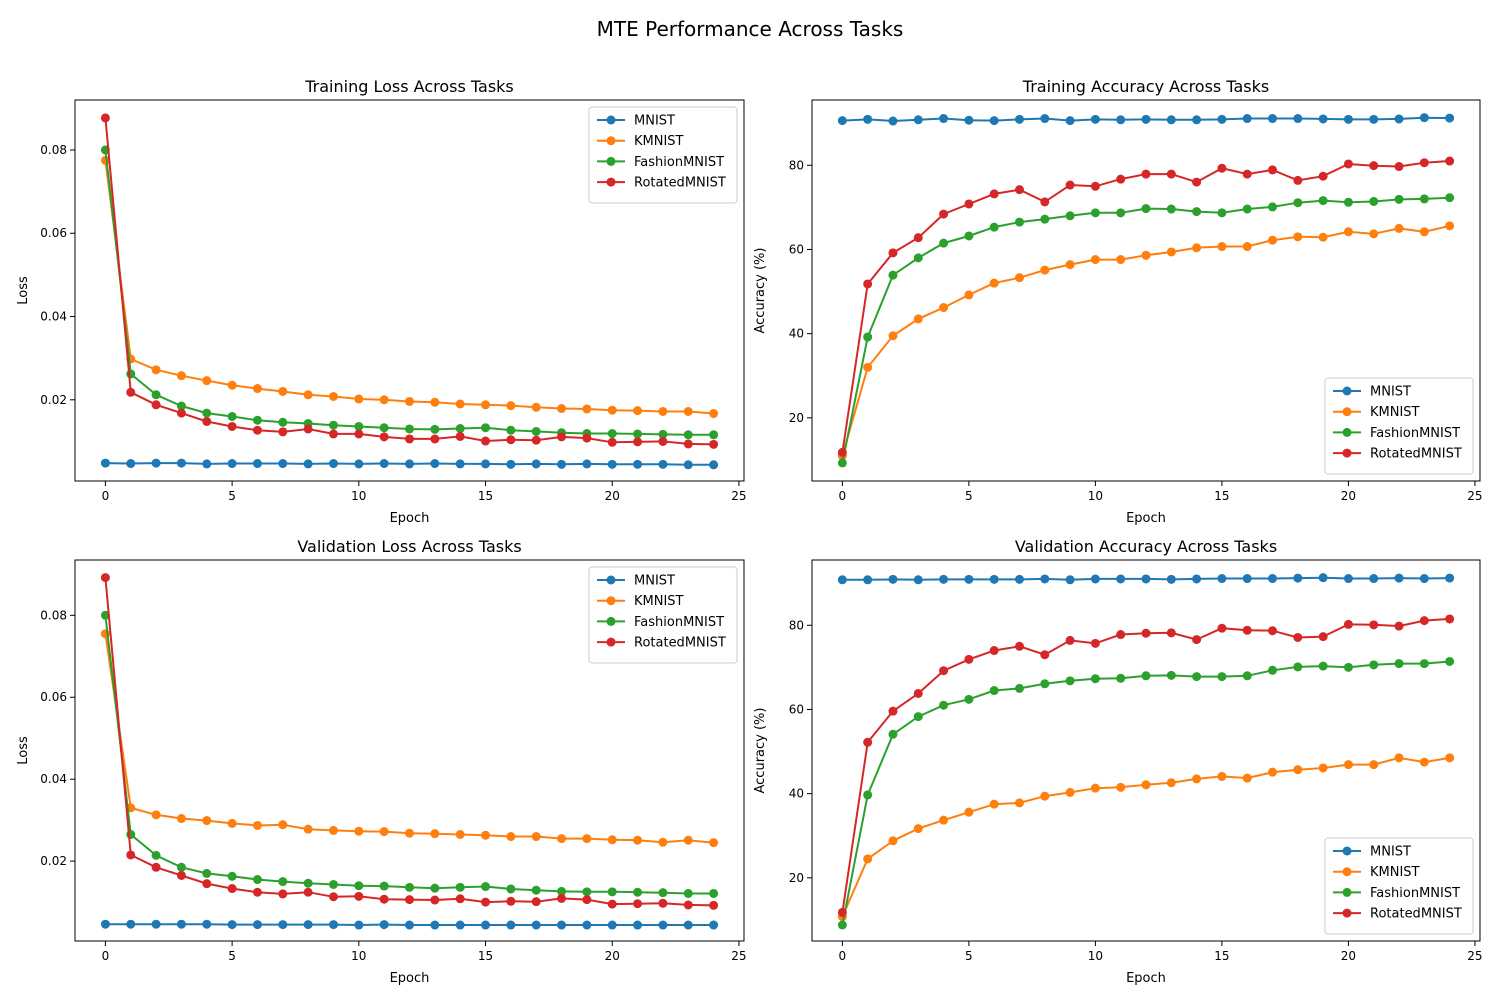  What do you see at coordinates (53, 779) in the screenshot?
I see `y-tick-label: 0.04` at bounding box center [53, 779].